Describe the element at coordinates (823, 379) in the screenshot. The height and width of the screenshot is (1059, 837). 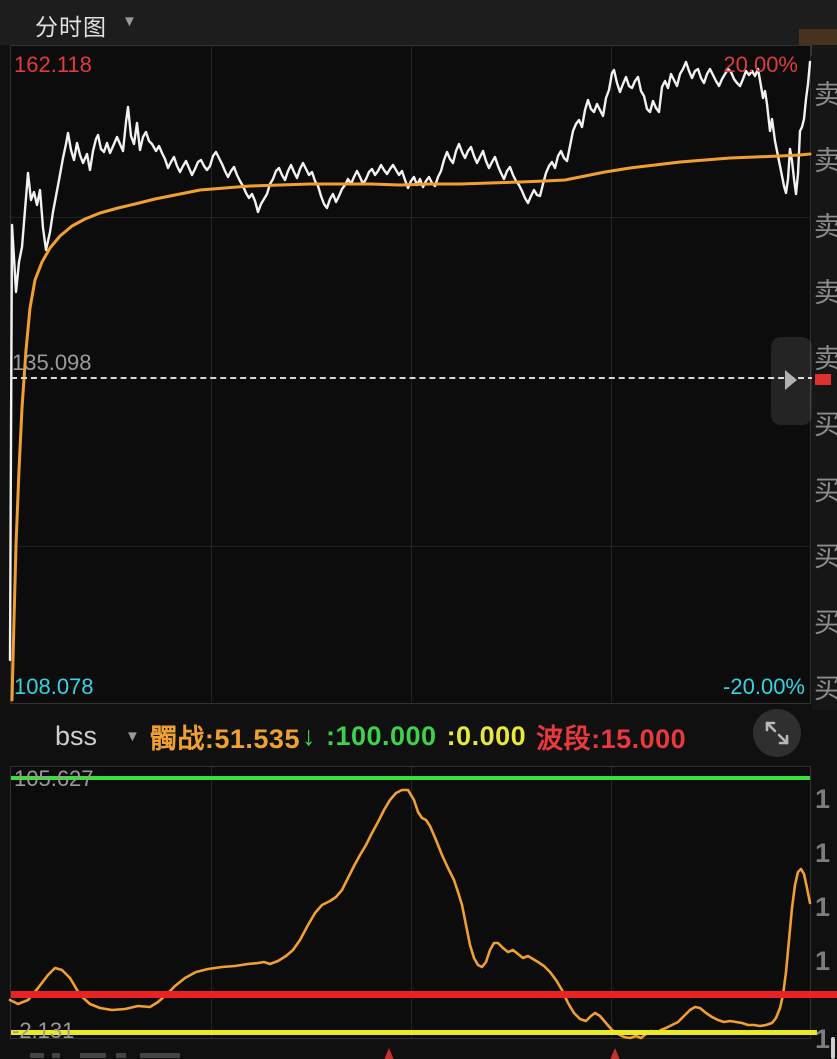
I see `current-price-marker` at that location.